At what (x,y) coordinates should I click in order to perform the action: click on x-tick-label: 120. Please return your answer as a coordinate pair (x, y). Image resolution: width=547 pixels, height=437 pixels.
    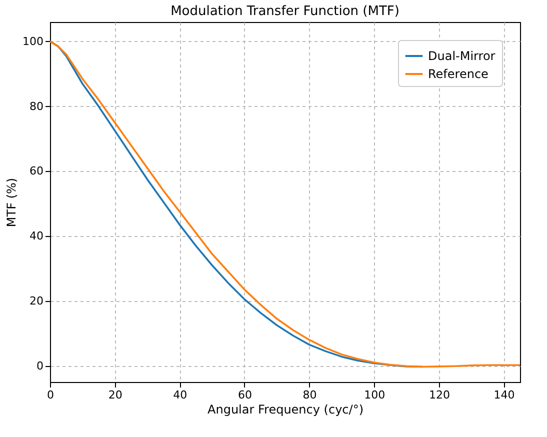
    Looking at the image, I should click on (439, 395).